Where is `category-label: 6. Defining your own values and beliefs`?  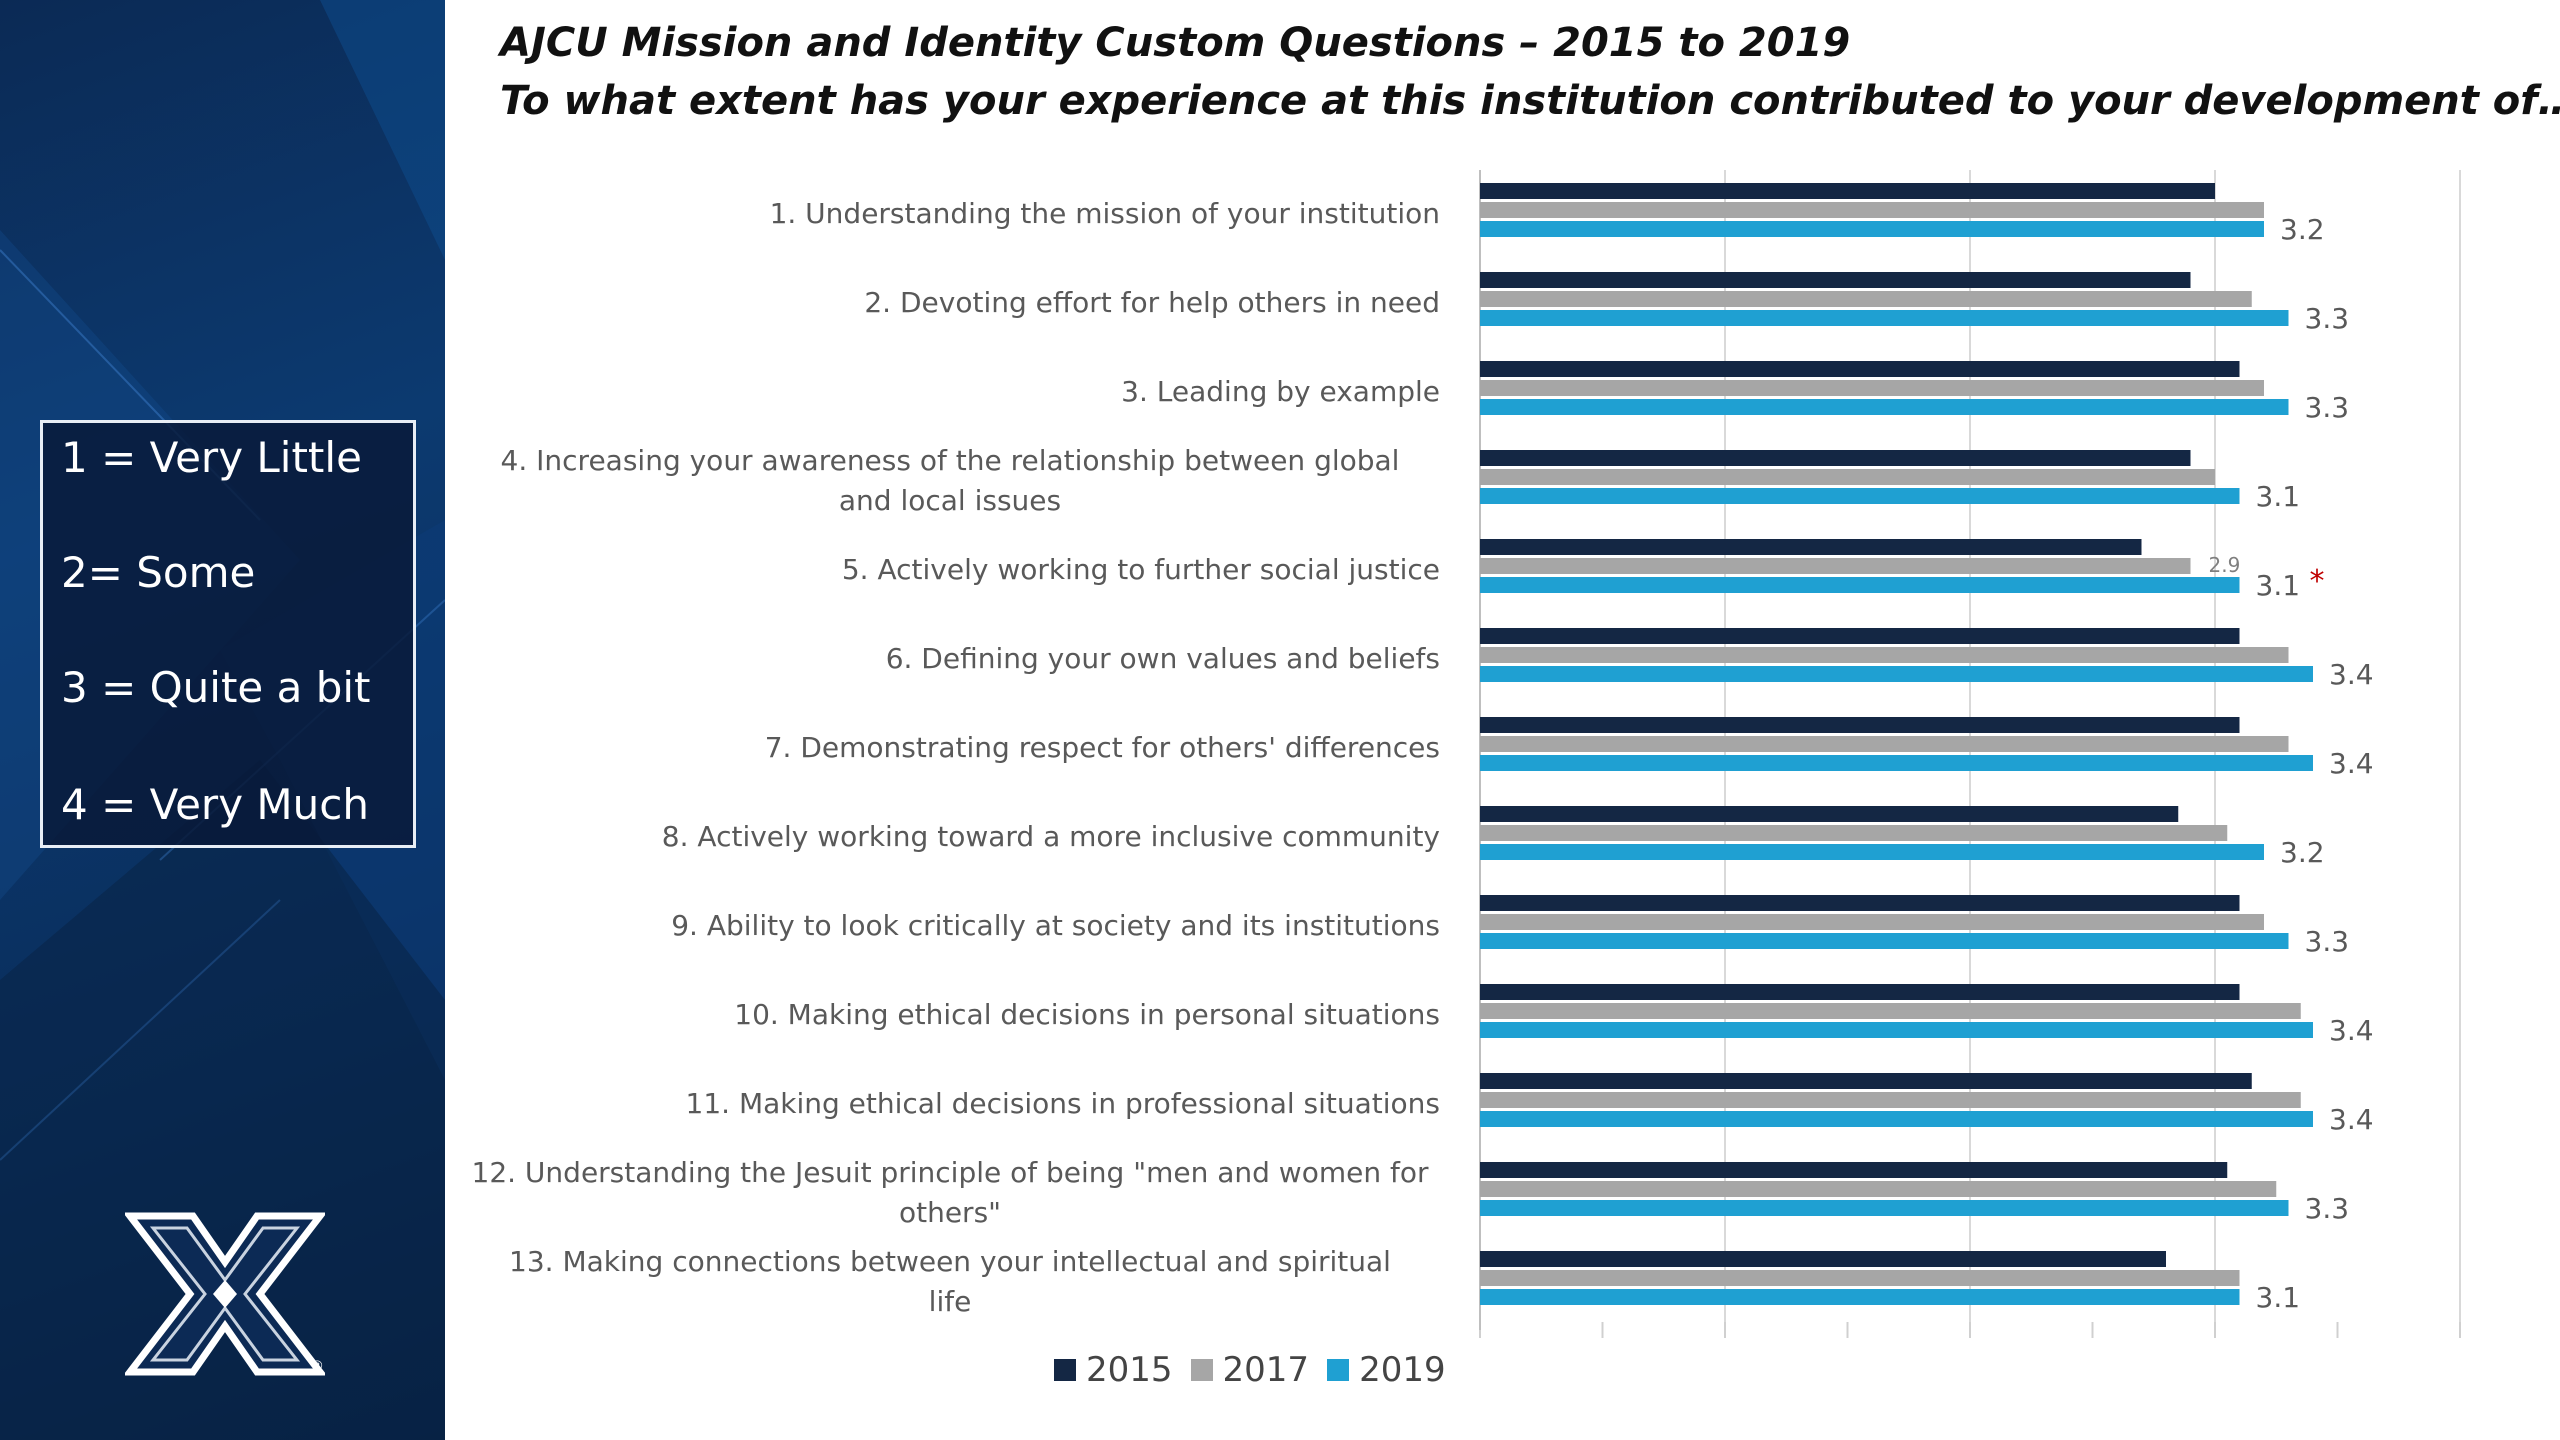 category-label: 6. Defining your own values and beliefs is located at coordinates (1163, 658).